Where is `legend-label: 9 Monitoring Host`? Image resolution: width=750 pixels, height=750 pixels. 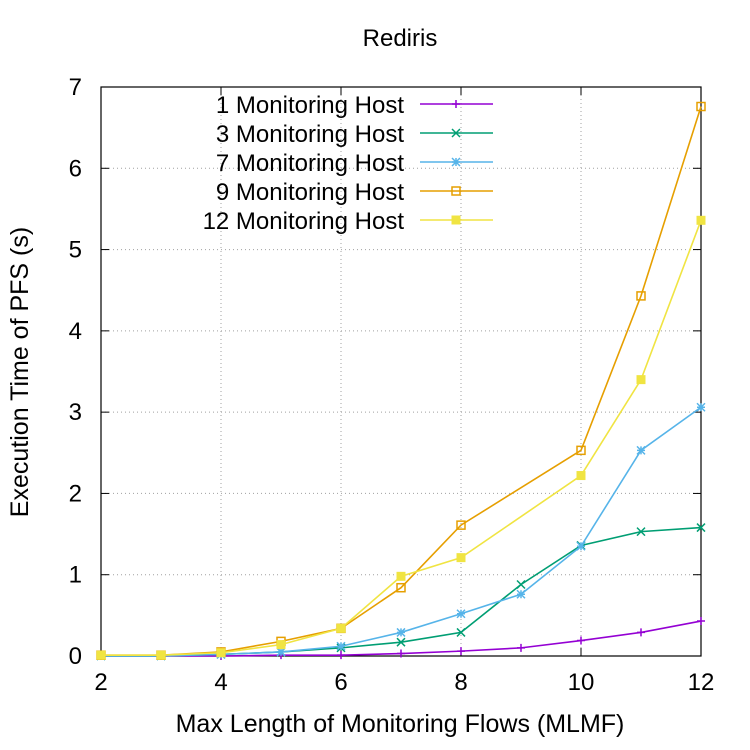 legend-label: 9 Monitoring Host is located at coordinates (310, 192).